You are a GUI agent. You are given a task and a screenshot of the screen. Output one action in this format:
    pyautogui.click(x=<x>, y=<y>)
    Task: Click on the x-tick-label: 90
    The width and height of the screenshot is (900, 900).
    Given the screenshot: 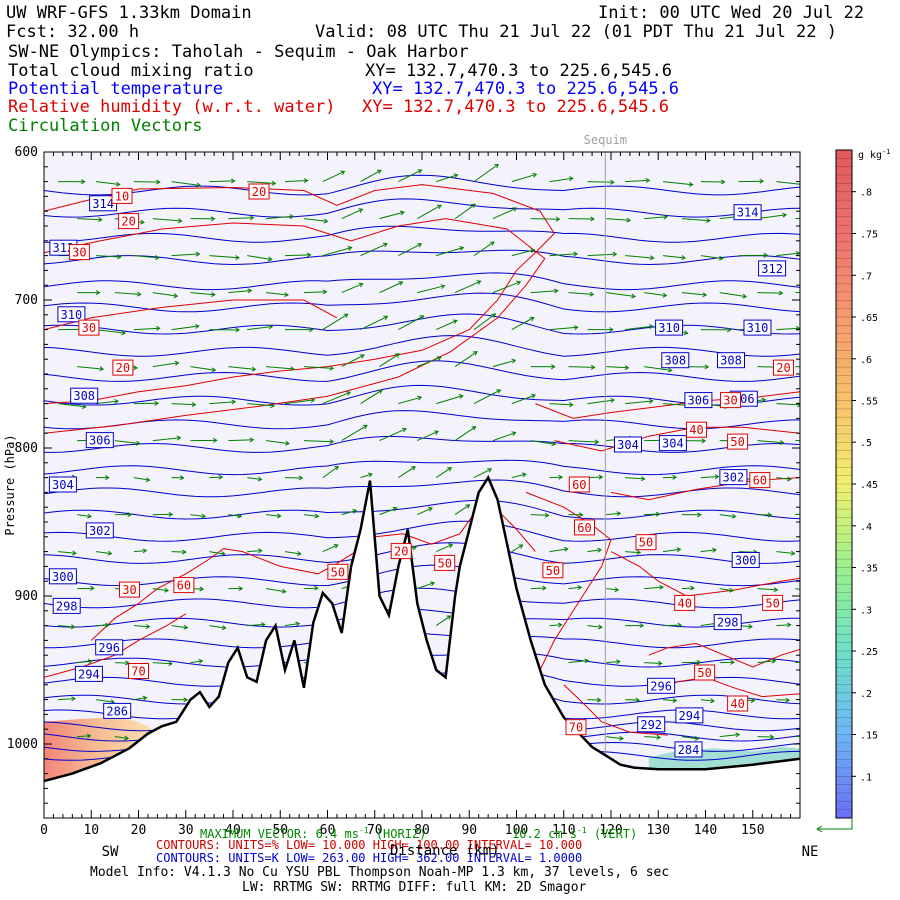 What is the action you would take?
    pyautogui.click(x=469, y=830)
    